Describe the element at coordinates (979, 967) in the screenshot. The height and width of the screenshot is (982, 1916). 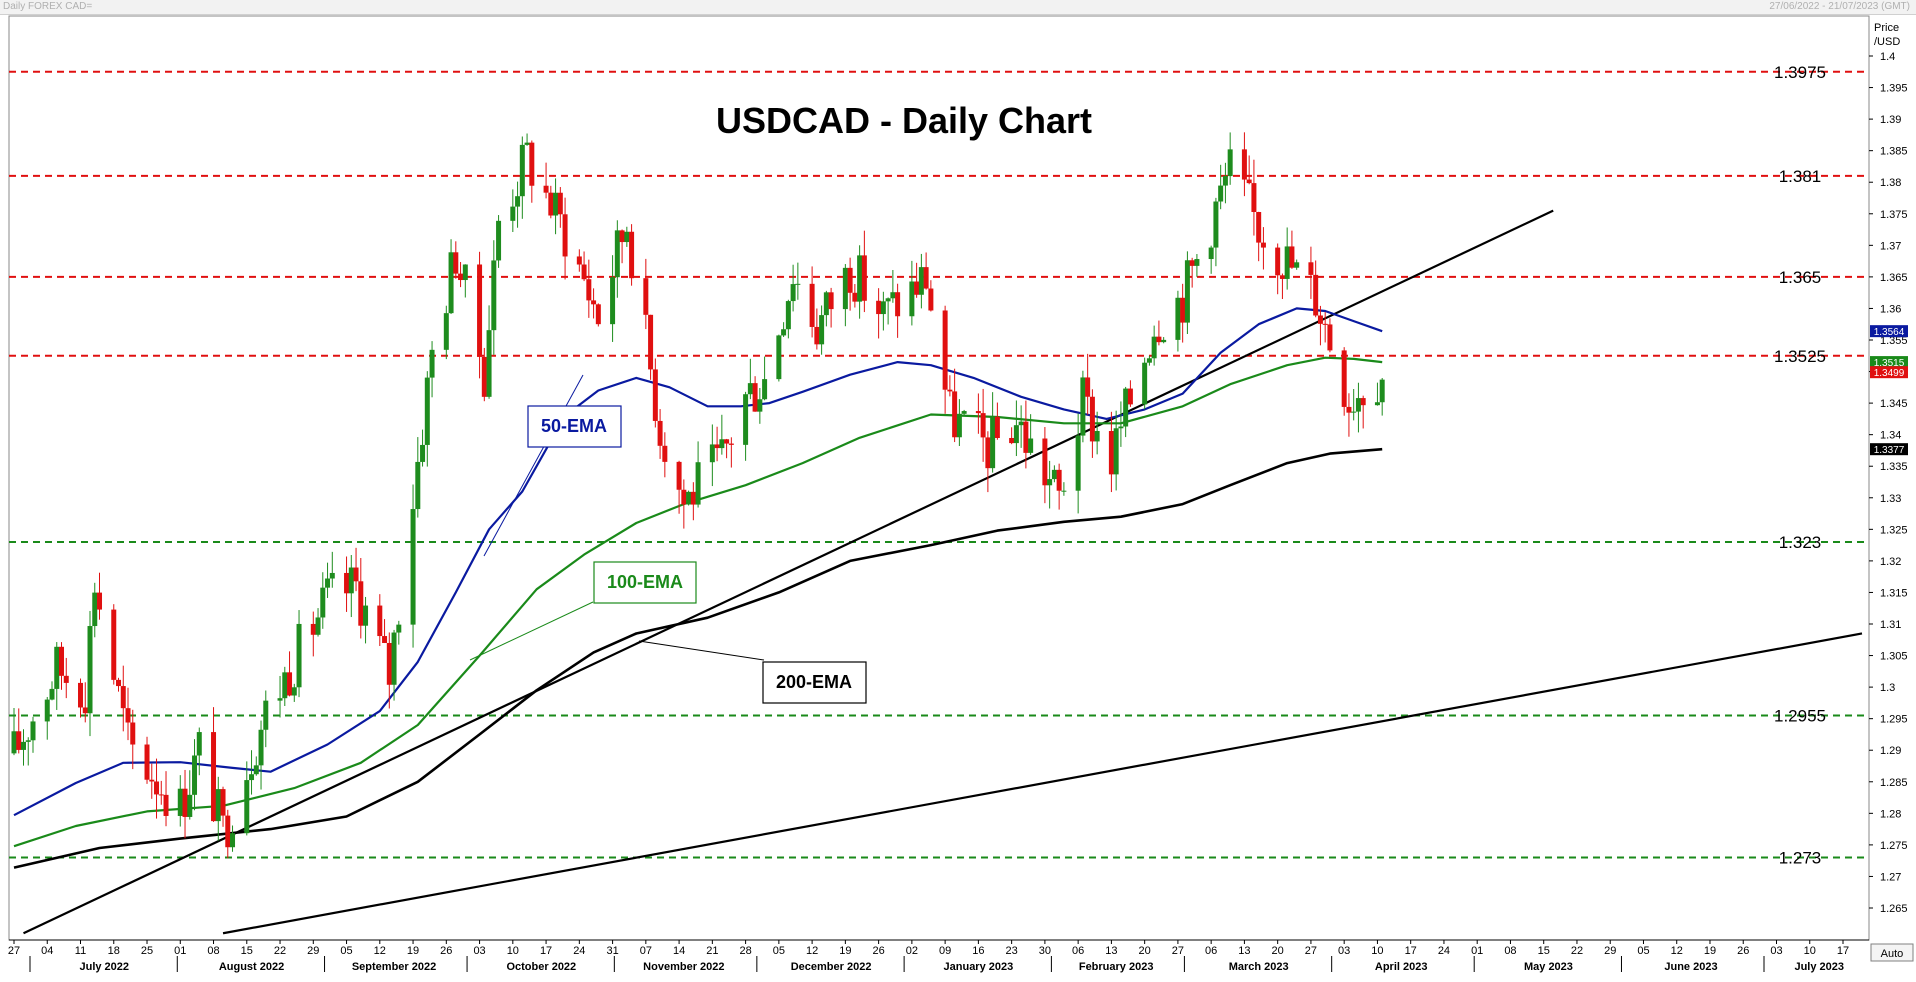
I see `month-label-6: January 2023` at that location.